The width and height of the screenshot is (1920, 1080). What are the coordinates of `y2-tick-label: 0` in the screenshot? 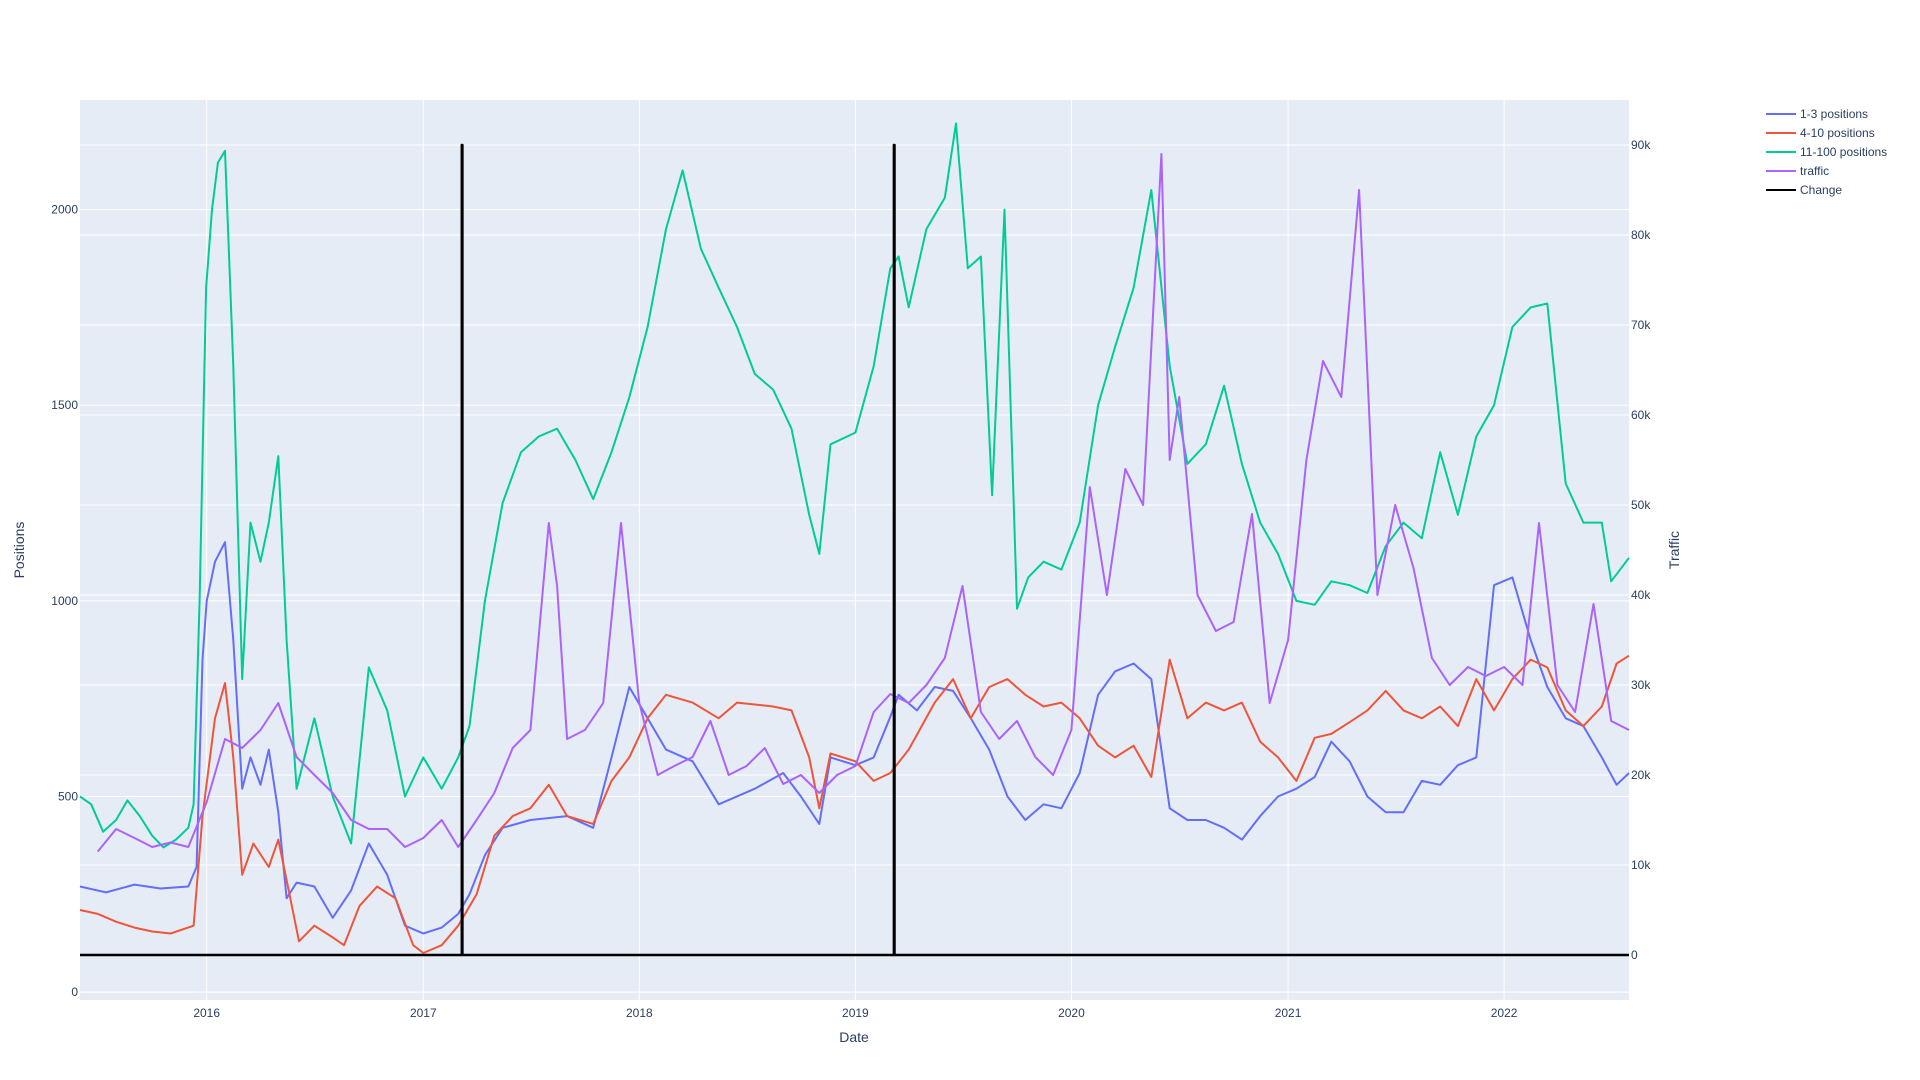 It's located at (1634, 955).